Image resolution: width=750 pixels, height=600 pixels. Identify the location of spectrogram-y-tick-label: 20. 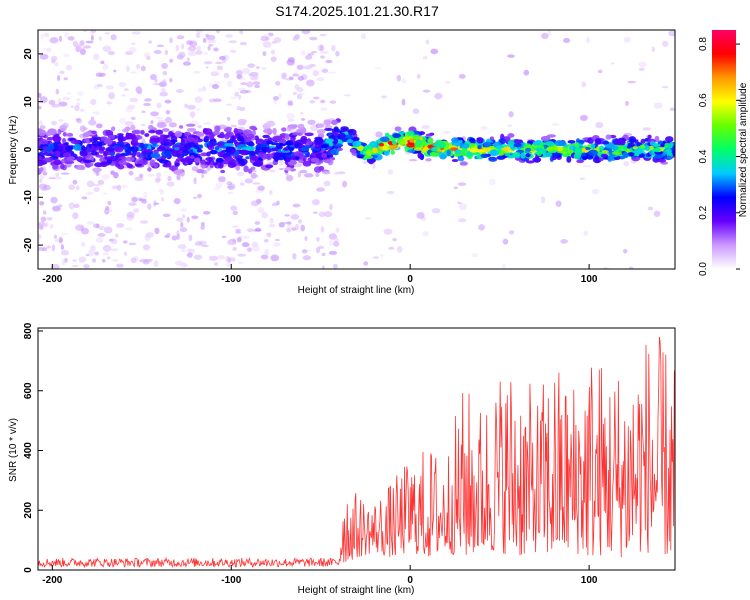
(28, 54).